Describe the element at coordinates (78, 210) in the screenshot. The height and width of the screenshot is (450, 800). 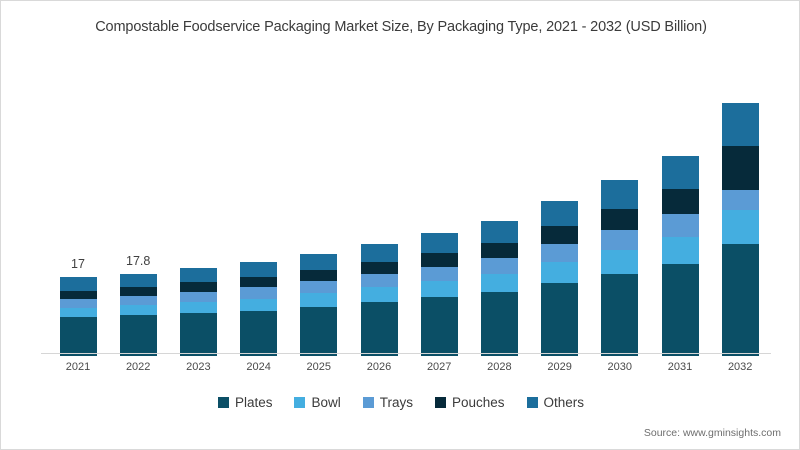
I see `bar-group: 17` at that location.